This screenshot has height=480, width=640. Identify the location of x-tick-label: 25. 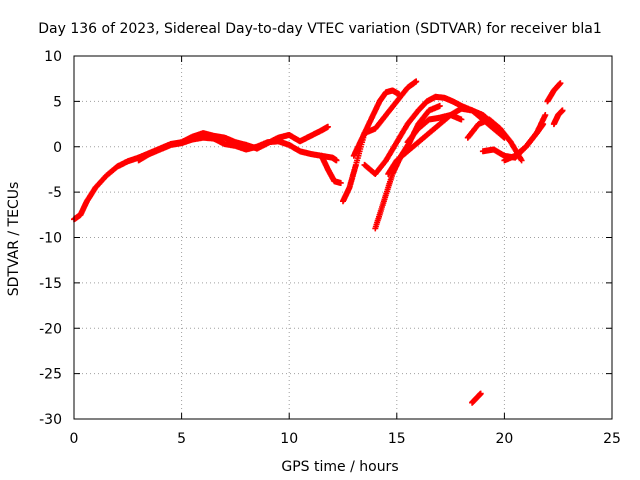
(612, 439).